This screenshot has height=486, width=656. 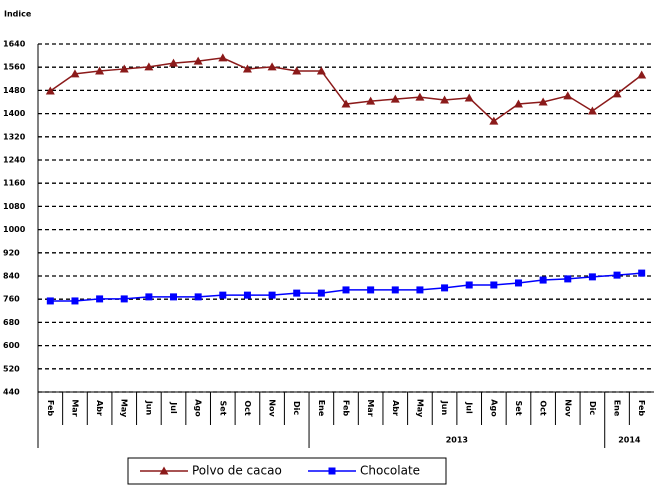 I want to click on y-tick-label: 1080, so click(x=14, y=206).